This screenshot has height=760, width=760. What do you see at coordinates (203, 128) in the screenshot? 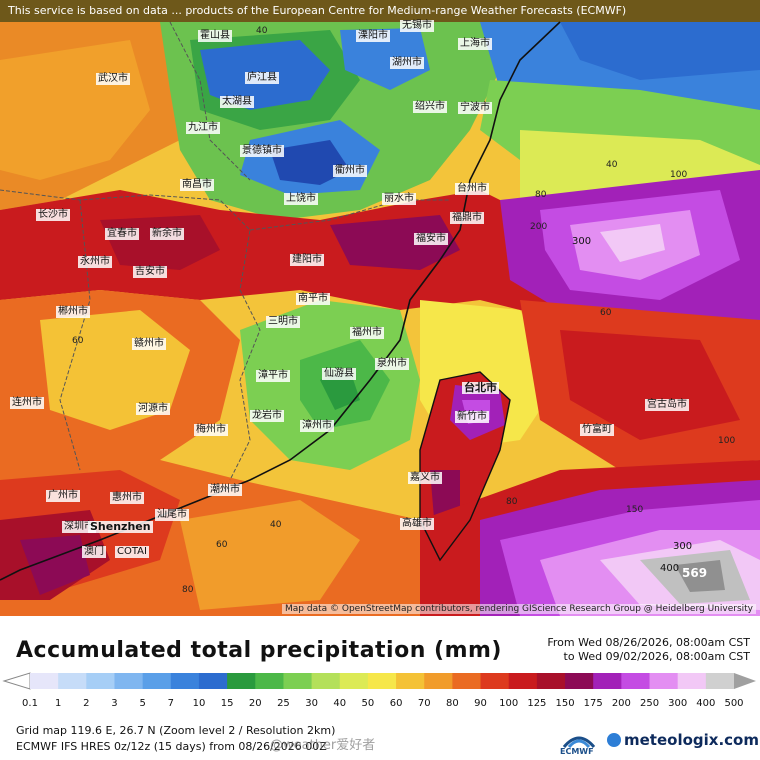
I see `city-label: 九江市` at bounding box center [203, 128].